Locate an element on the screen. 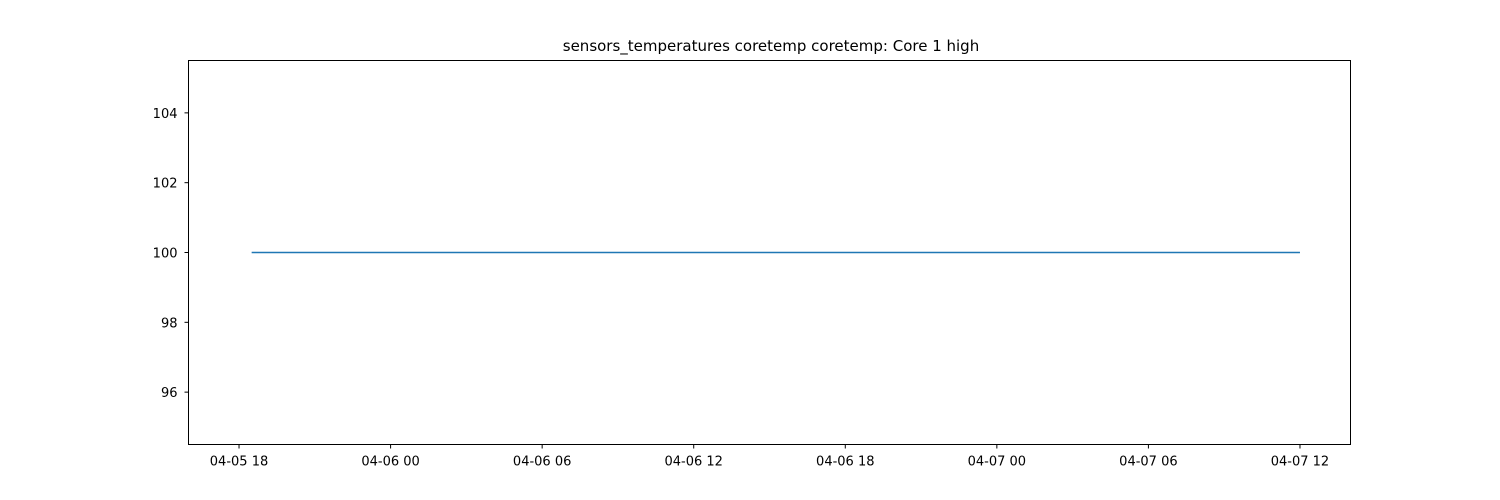  y-tick-label: 102 is located at coordinates (165, 184).